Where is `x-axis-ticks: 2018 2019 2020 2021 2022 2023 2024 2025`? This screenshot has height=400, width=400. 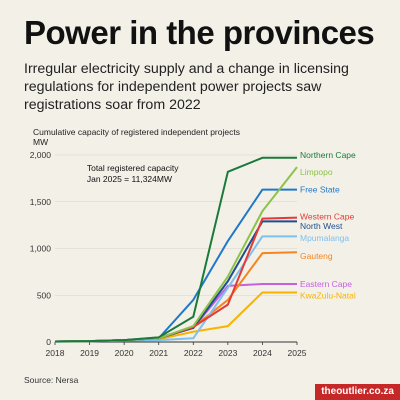 x-axis-ticks: 2018 2019 2020 2021 2022 2023 2024 2025 is located at coordinates (176, 350).